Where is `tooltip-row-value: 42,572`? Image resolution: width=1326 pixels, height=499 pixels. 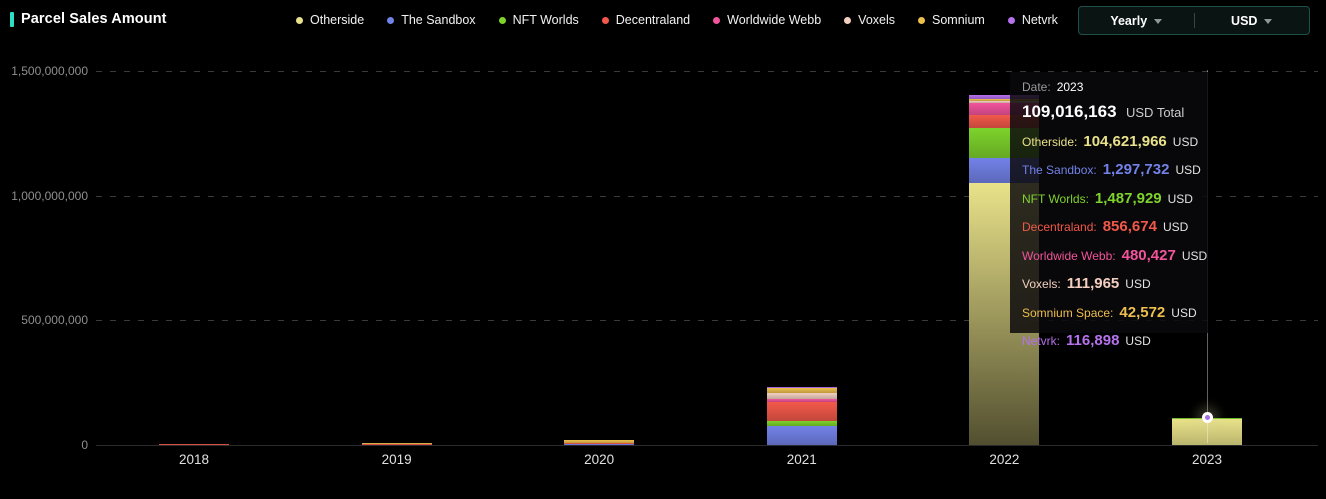
tooltip-row-value: 42,572 is located at coordinates (1142, 312).